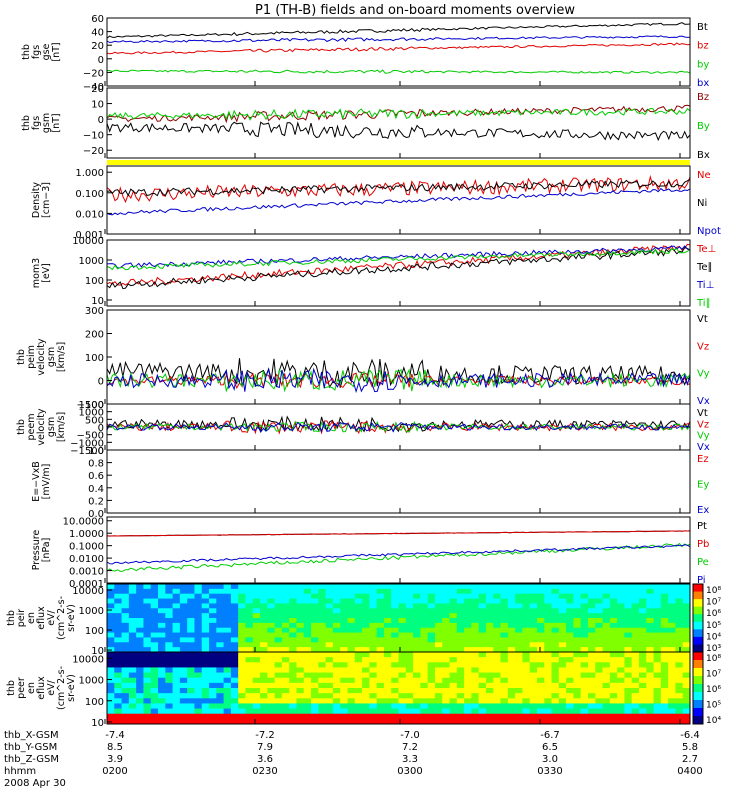 This screenshot has width=750, height=804. Describe the element at coordinates (398, 357) in the screenshot. I see `panel-frame` at that location.